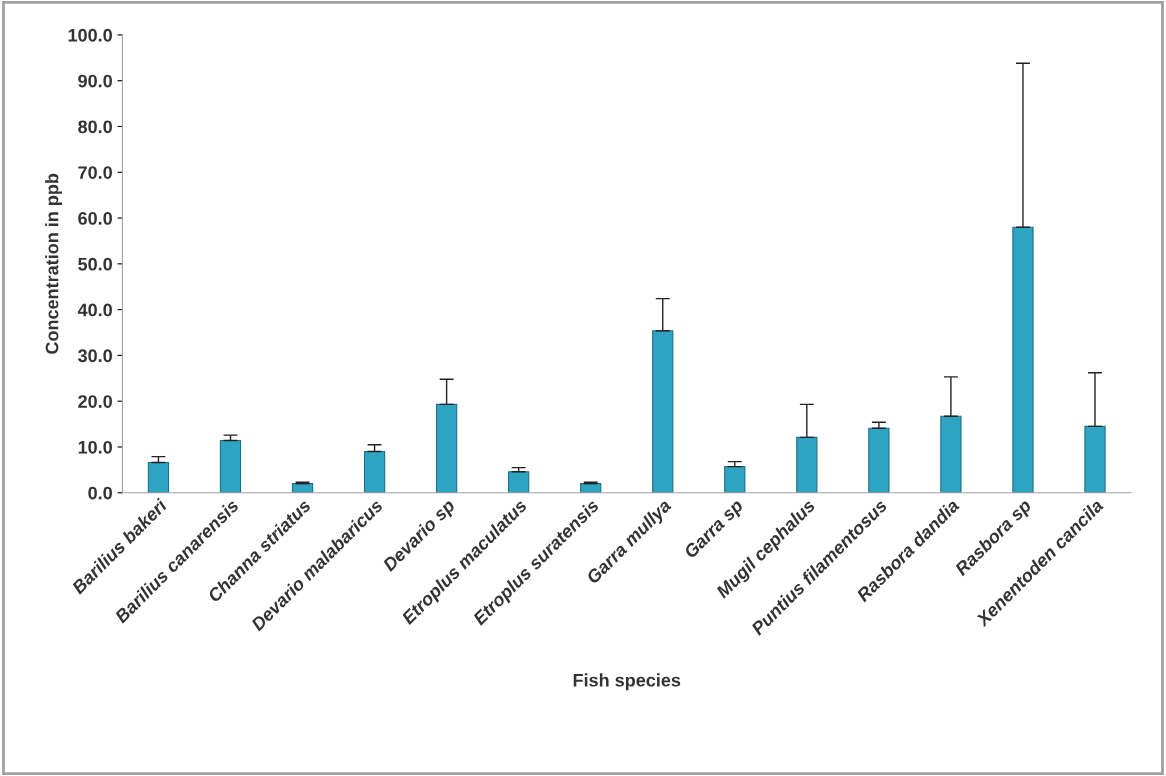 The height and width of the screenshot is (776, 1166). I want to click on y-tick-label: 100.0, so click(90, 35).